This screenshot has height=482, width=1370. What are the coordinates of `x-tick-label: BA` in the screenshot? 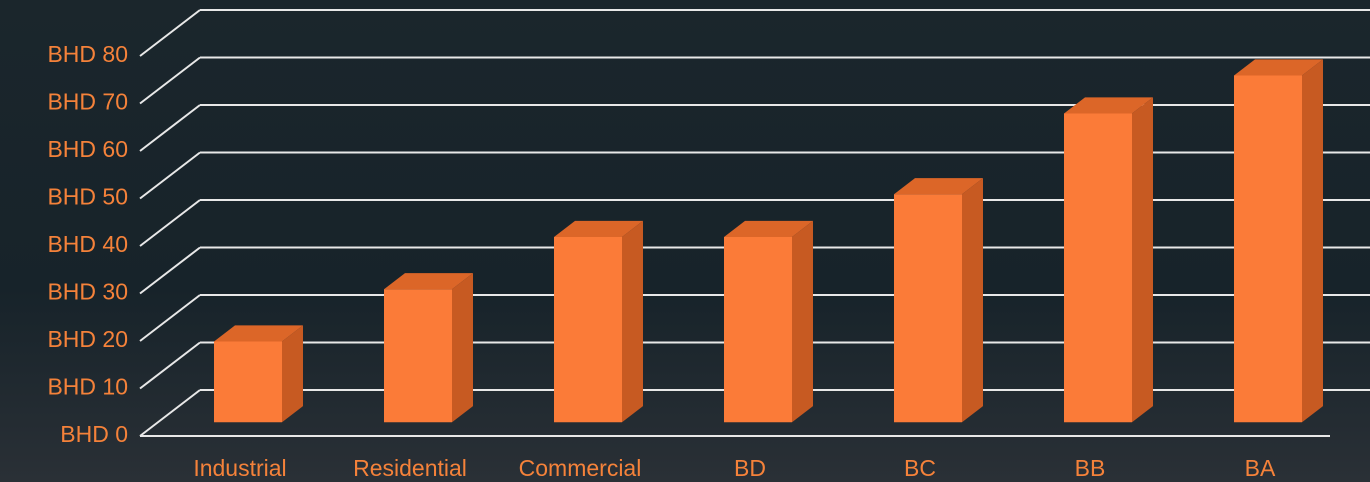 It's located at (1260, 468).